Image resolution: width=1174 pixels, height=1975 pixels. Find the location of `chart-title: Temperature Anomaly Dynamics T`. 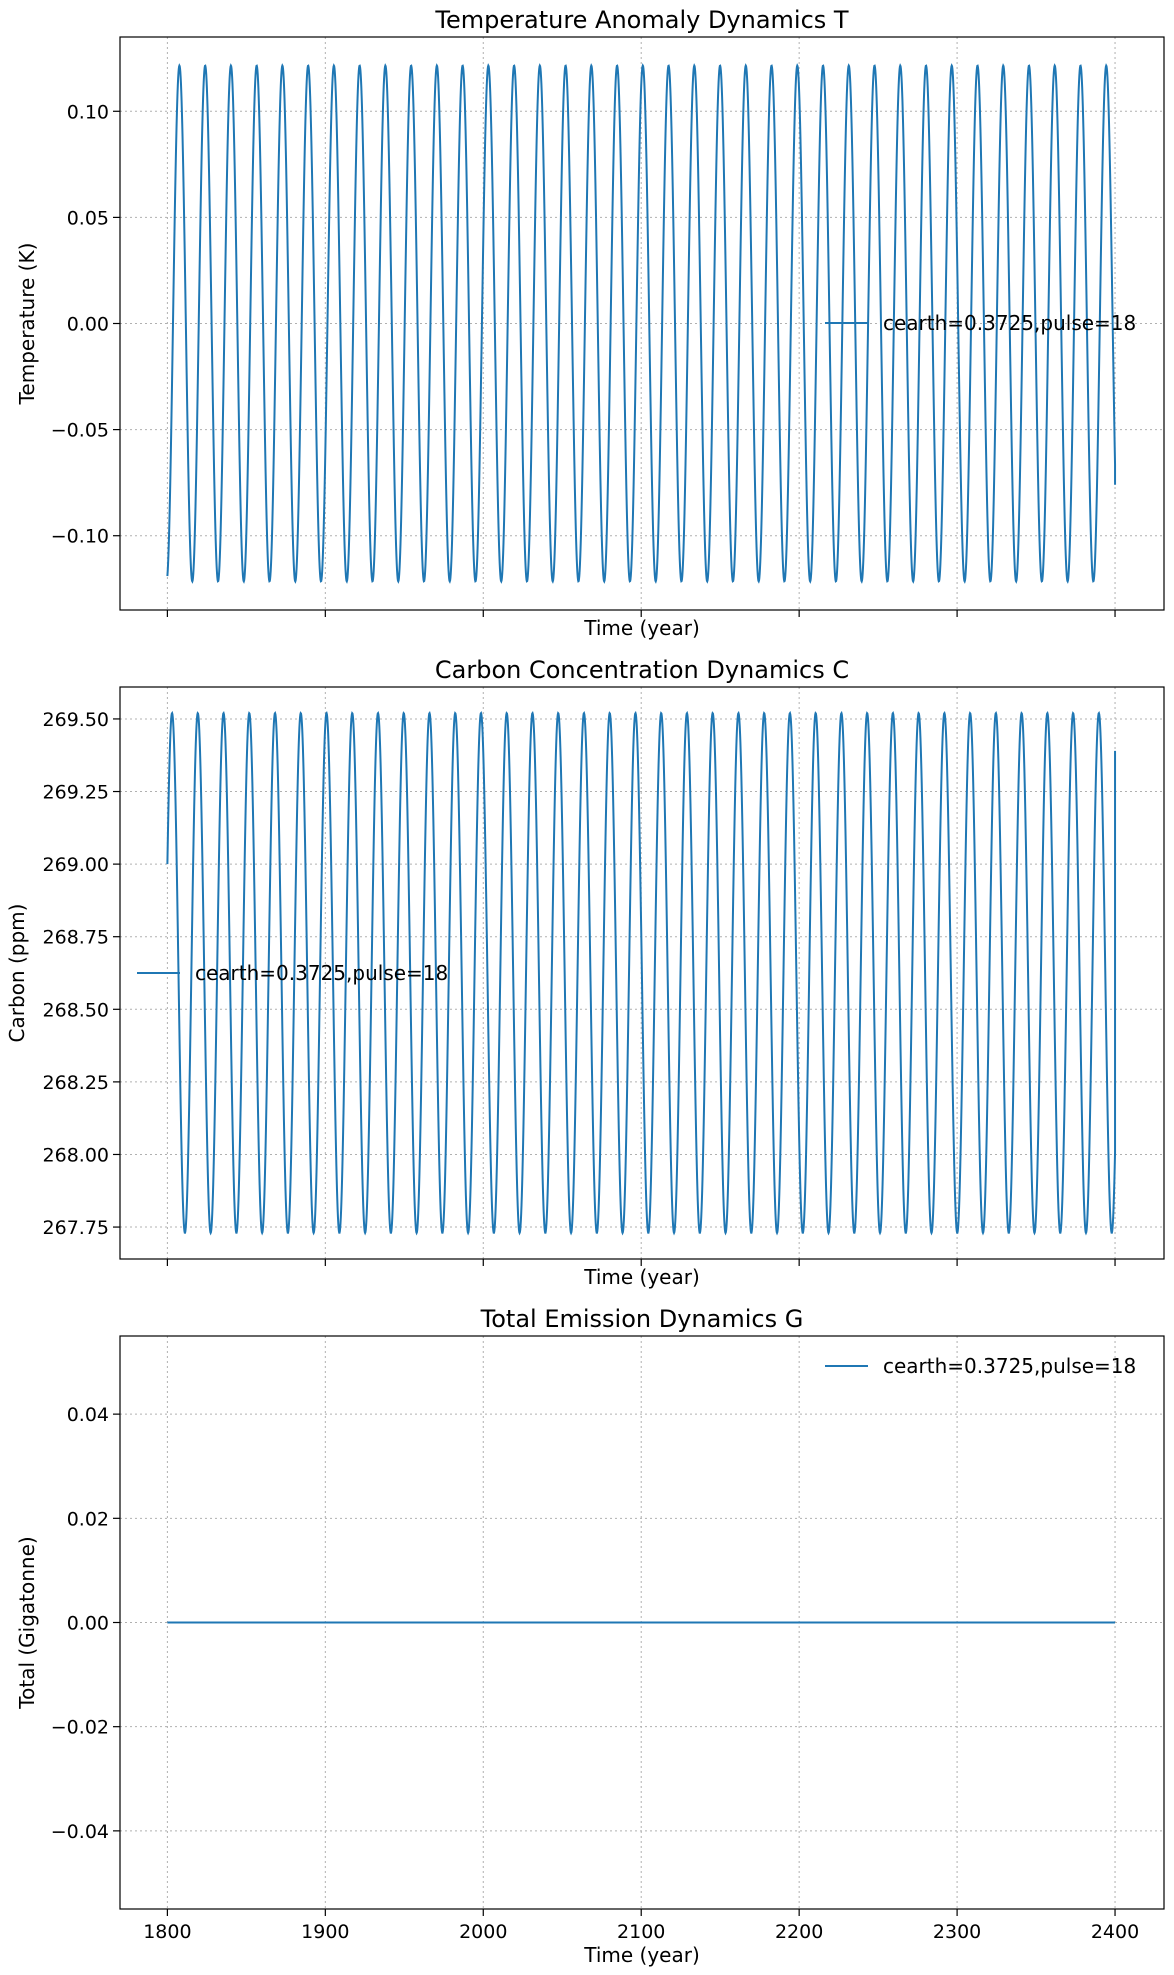

chart-title: Temperature Anomaly Dynamics T is located at coordinates (641, 20).